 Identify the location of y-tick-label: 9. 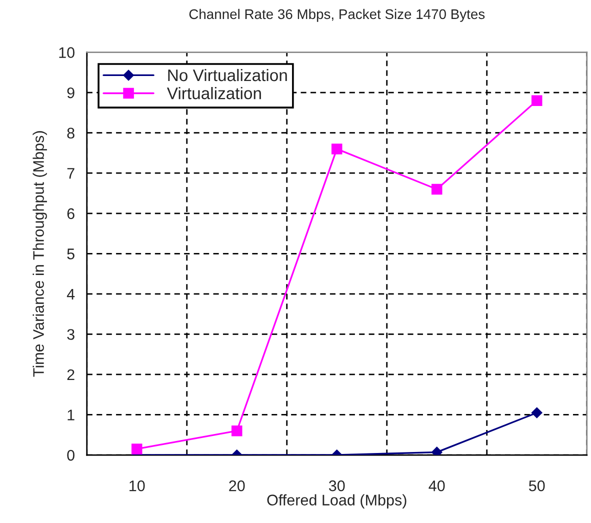
(70, 92).